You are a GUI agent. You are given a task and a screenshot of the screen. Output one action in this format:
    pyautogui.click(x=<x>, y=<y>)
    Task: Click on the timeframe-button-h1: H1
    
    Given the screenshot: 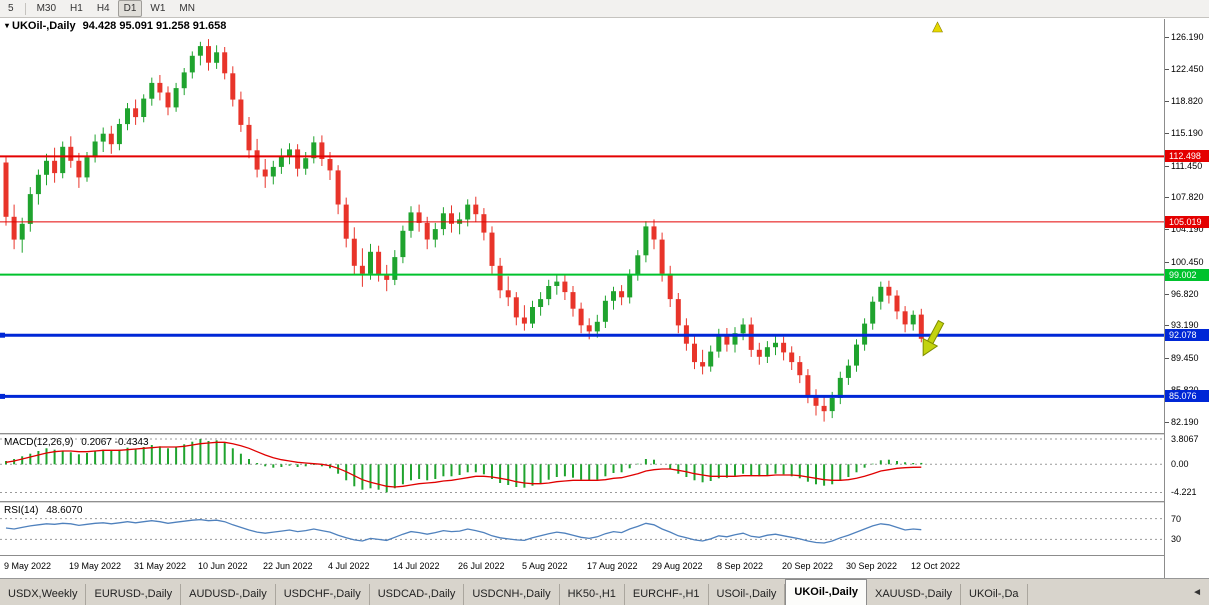 What is the action you would take?
    pyautogui.click(x=76, y=8)
    